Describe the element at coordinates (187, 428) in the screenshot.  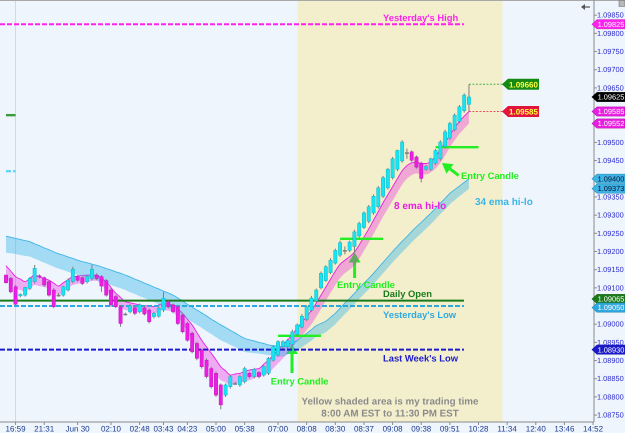
I see `x-tick-label: 04:23` at that location.